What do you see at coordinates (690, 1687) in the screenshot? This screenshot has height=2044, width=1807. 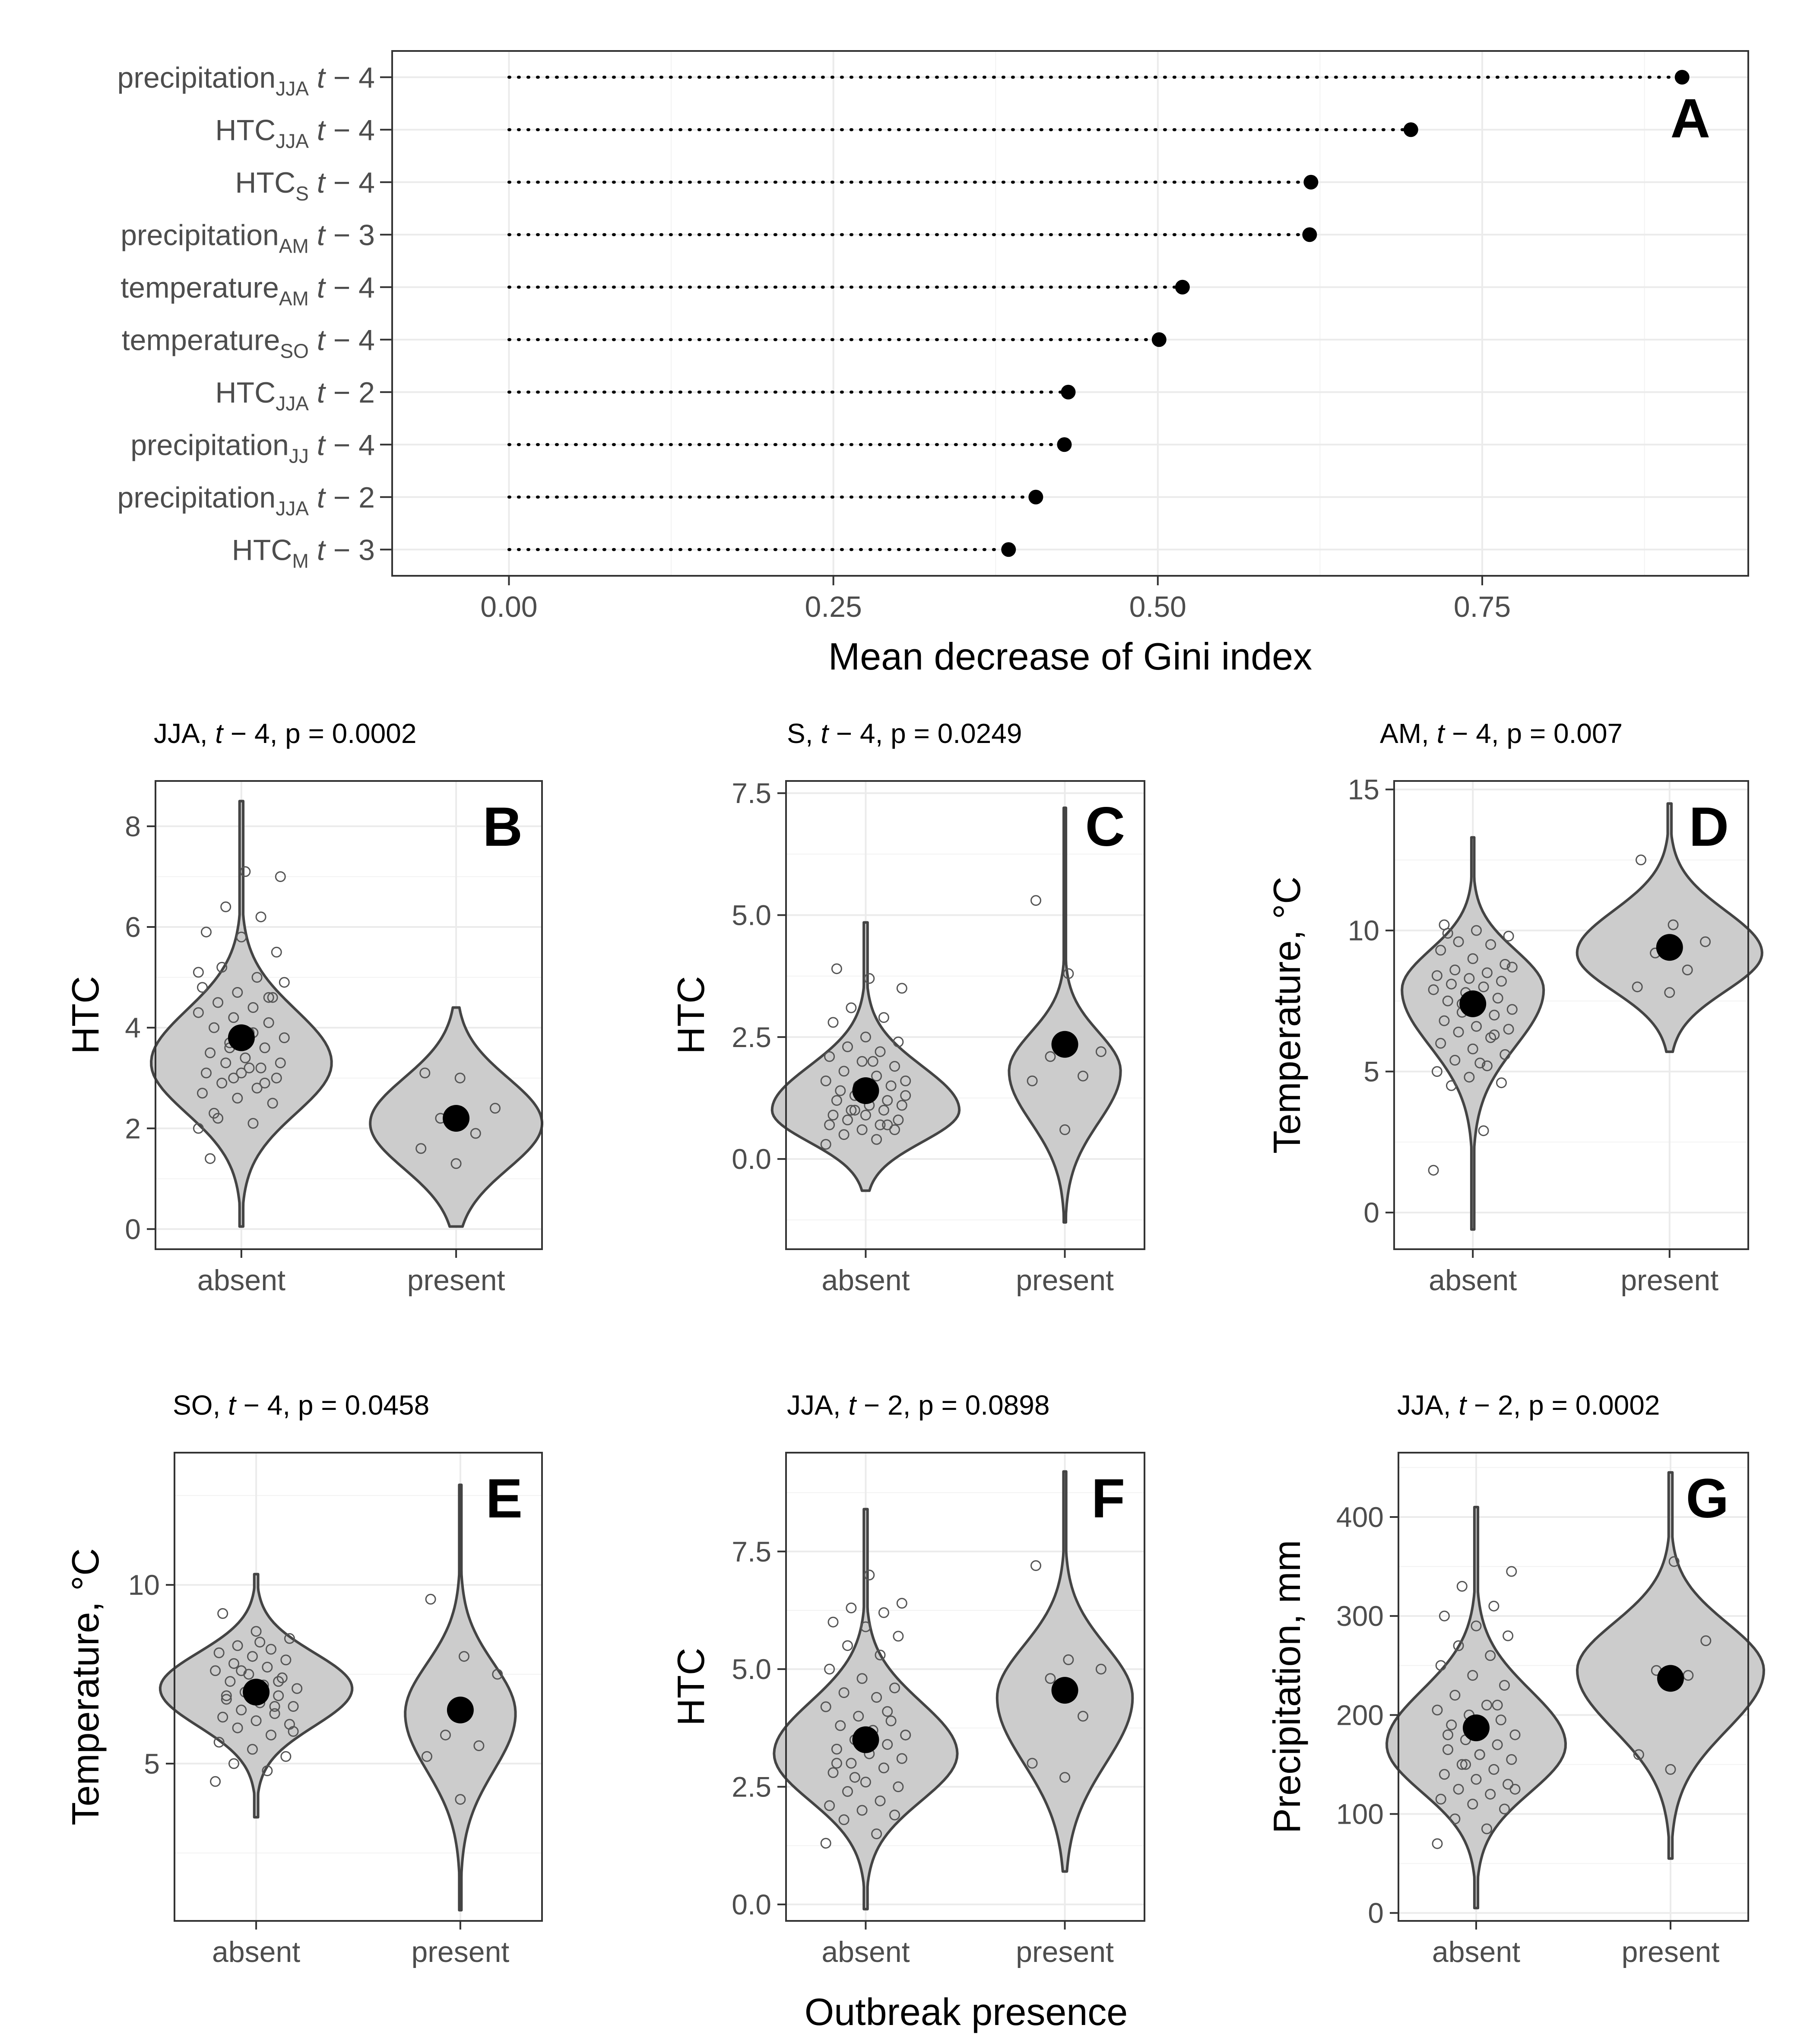 I see `y-axis-title: HTC` at bounding box center [690, 1687].